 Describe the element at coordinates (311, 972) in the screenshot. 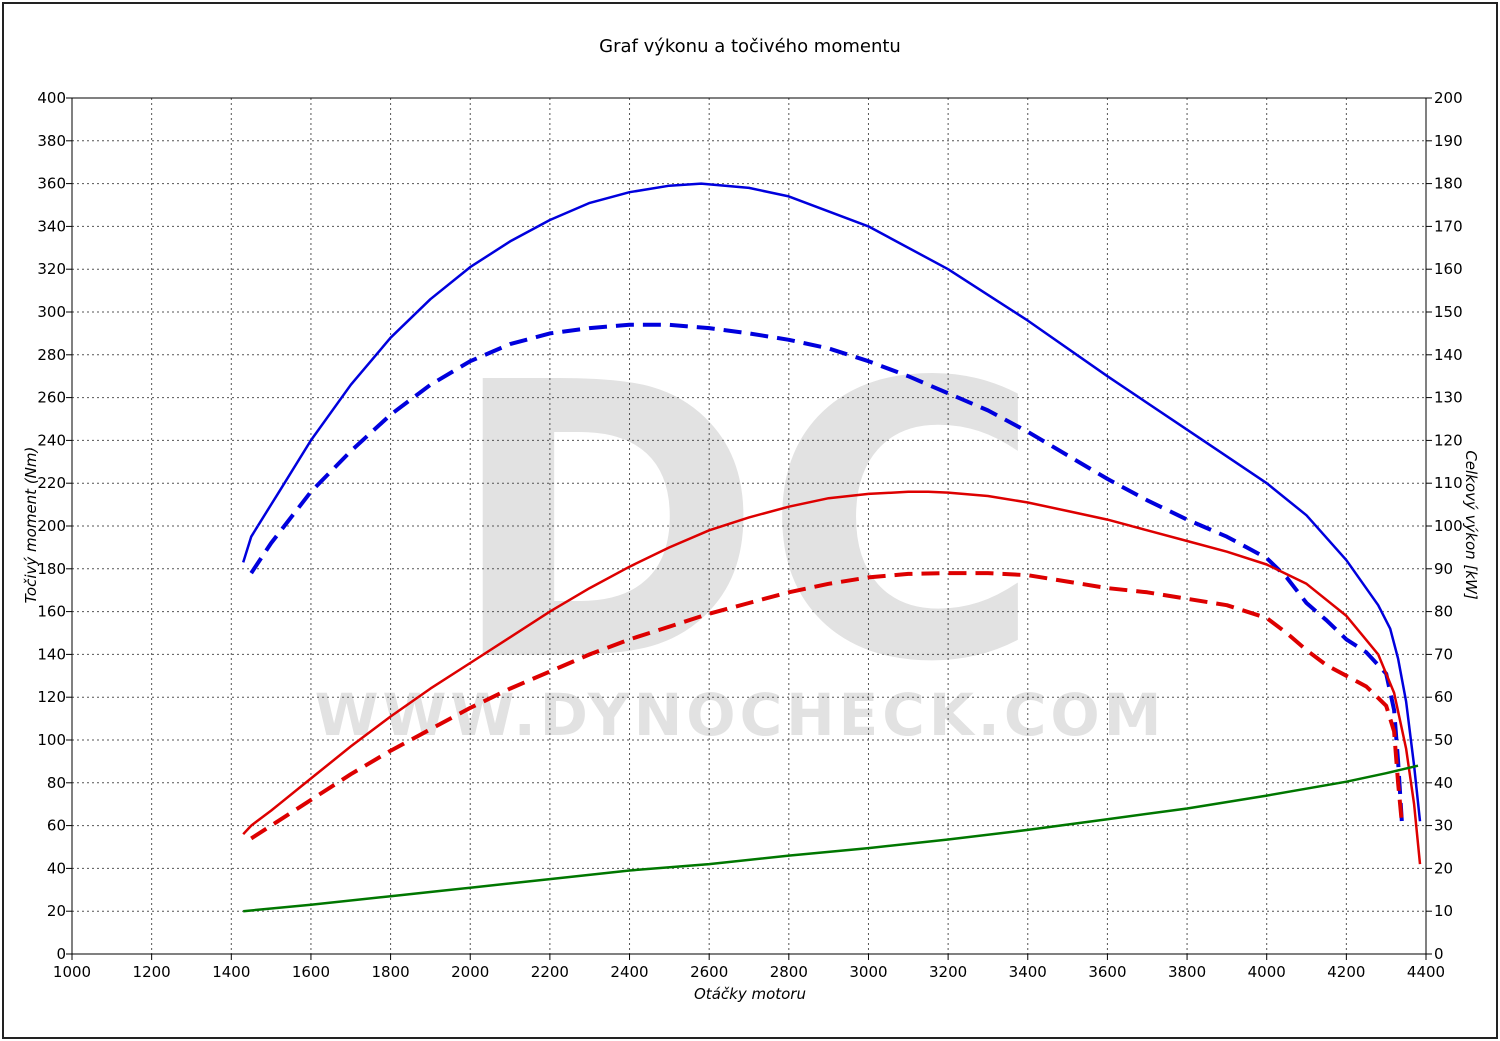

I see `x-tick-label: 1600` at that location.